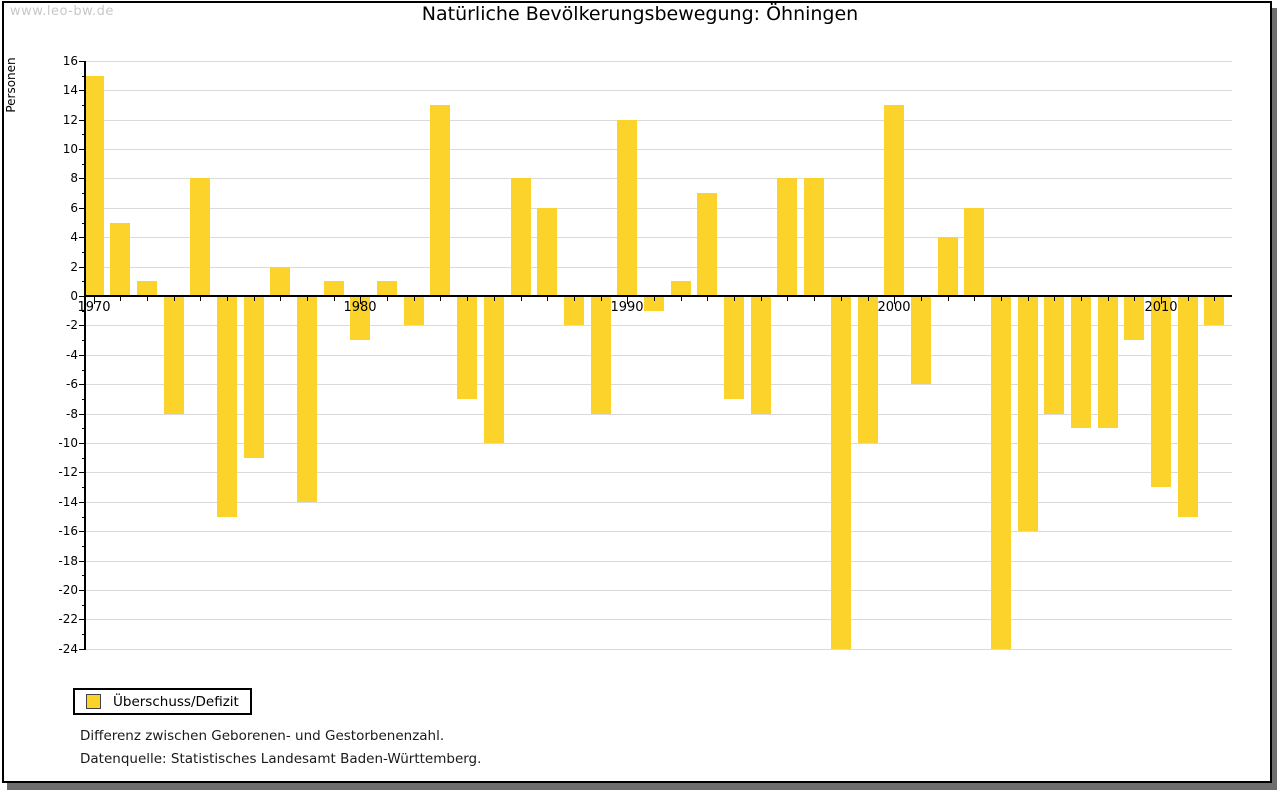  Describe the element at coordinates (627, 307) in the screenshot. I see `x-tick-label-1990: 1990` at that location.